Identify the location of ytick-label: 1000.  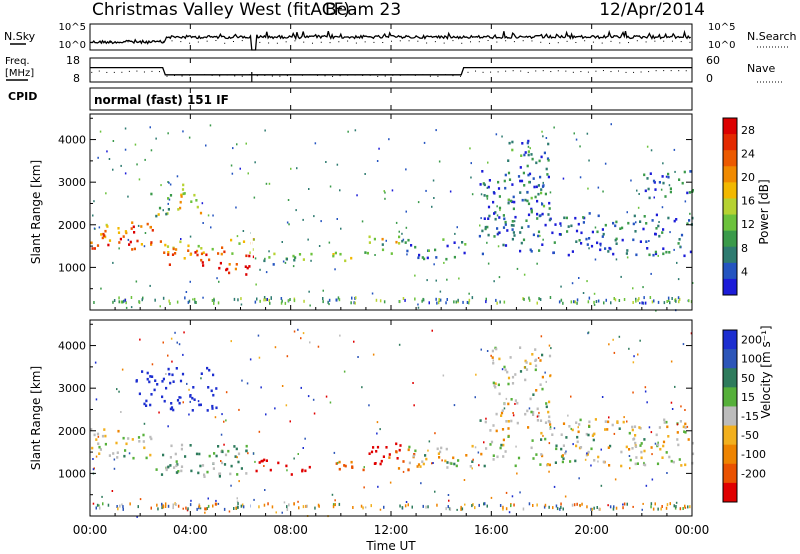
(72, 267).